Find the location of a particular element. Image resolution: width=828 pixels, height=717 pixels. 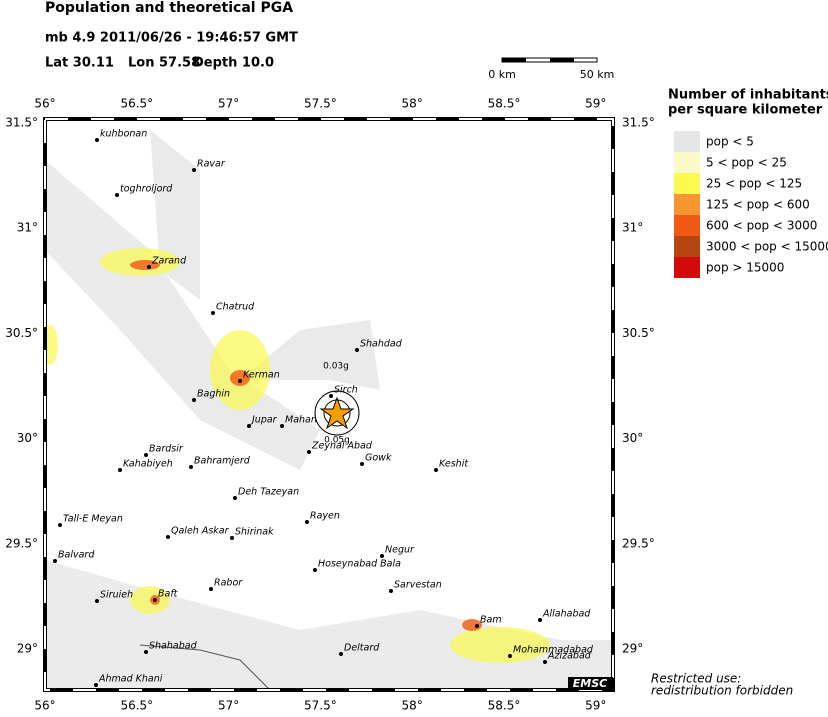

city-label: Zarand is located at coordinates (169, 261).